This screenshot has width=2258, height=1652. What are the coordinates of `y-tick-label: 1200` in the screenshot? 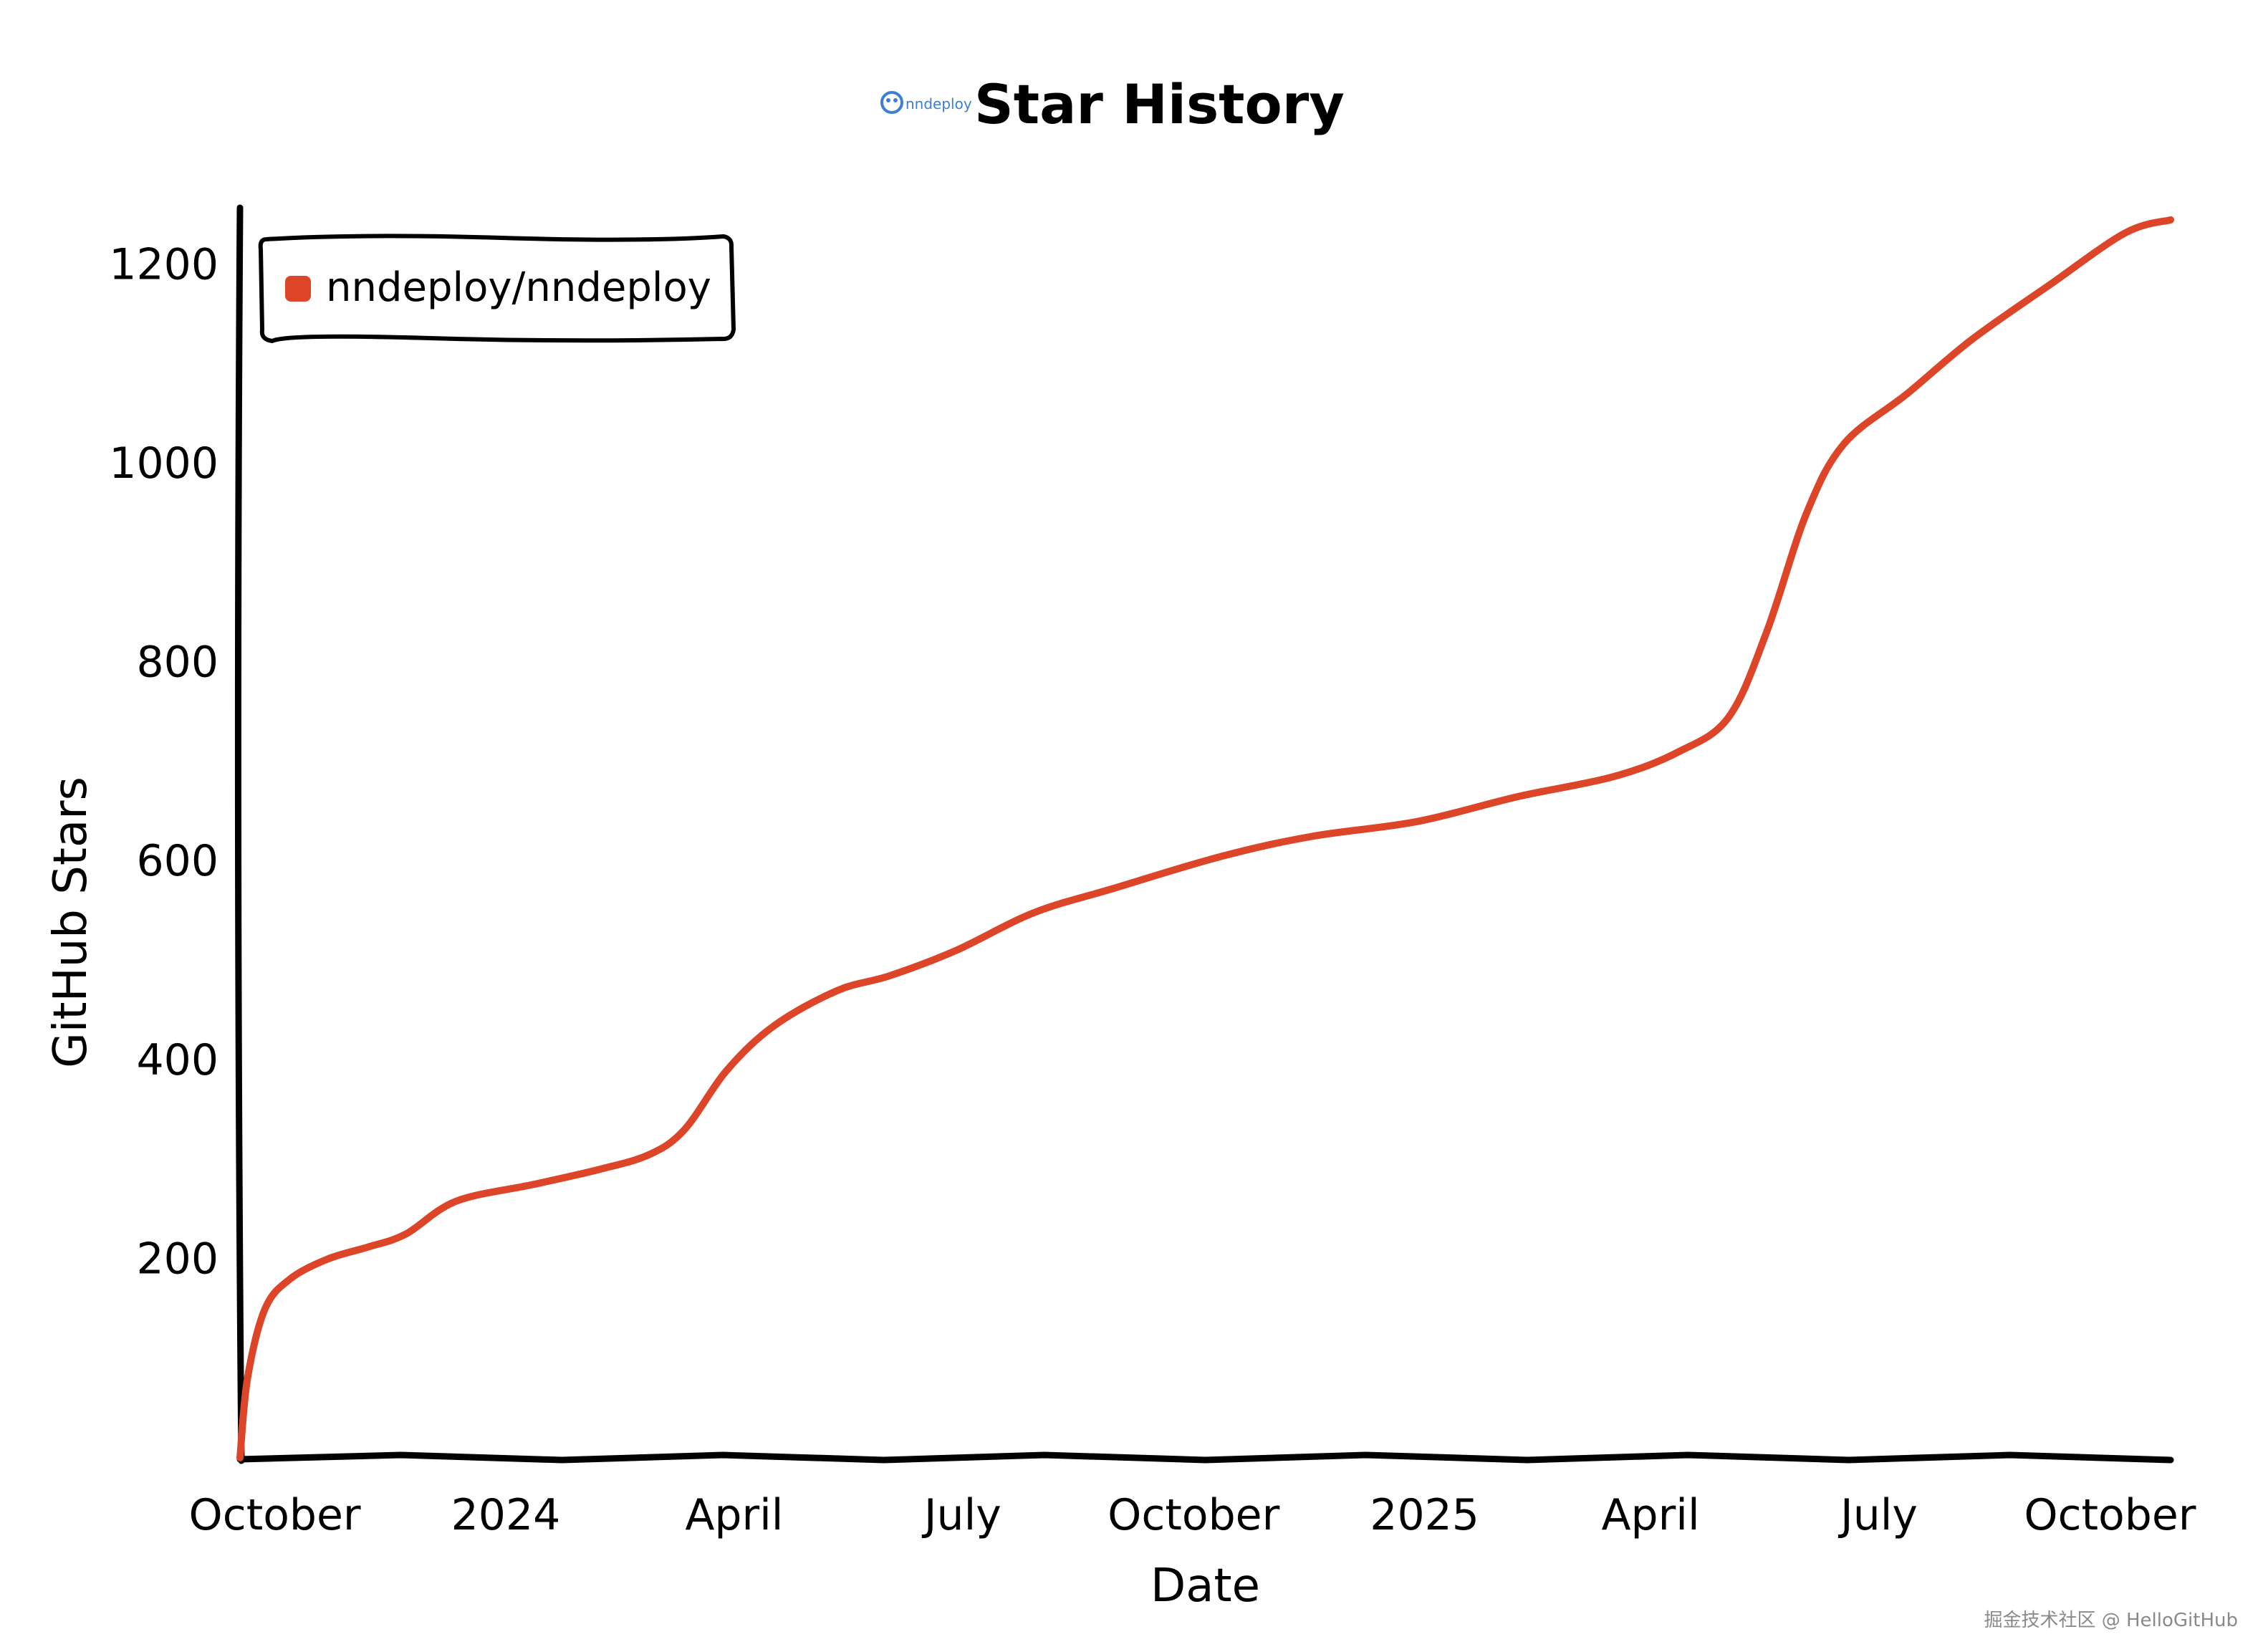 It's located at (163, 264).